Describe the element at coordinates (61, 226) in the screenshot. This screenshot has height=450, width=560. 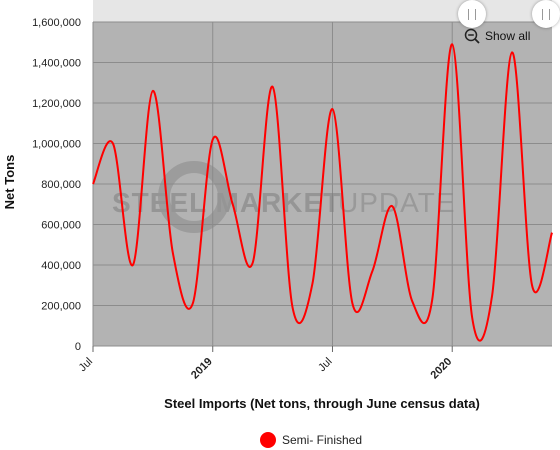
I see `y-tick-label: 600,000` at that location.